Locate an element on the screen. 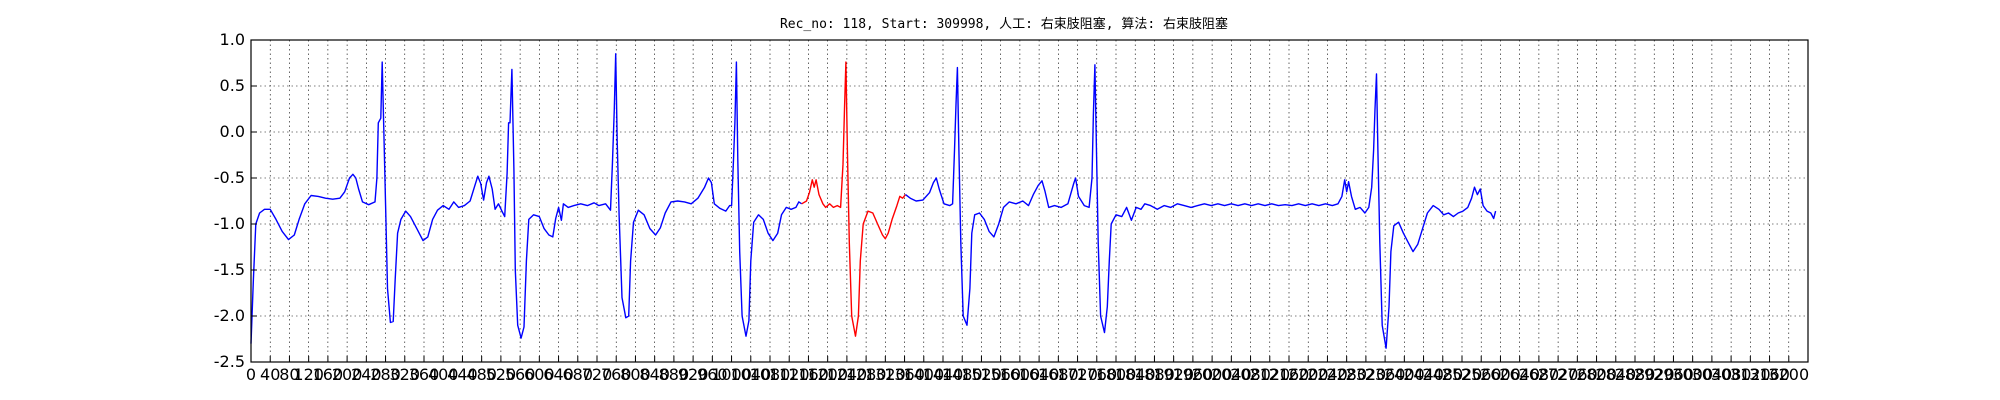 The width and height of the screenshot is (2000, 400). x-tick-label: 1680 is located at coordinates (1058, 374).